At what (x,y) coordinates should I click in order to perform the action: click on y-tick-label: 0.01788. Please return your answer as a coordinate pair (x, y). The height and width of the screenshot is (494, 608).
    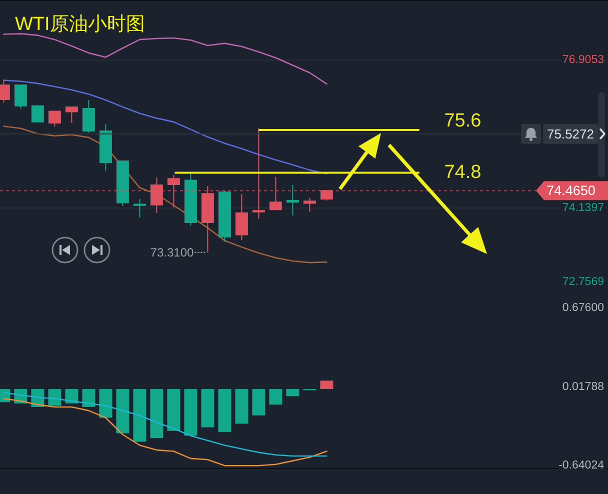
    Looking at the image, I should click on (583, 386).